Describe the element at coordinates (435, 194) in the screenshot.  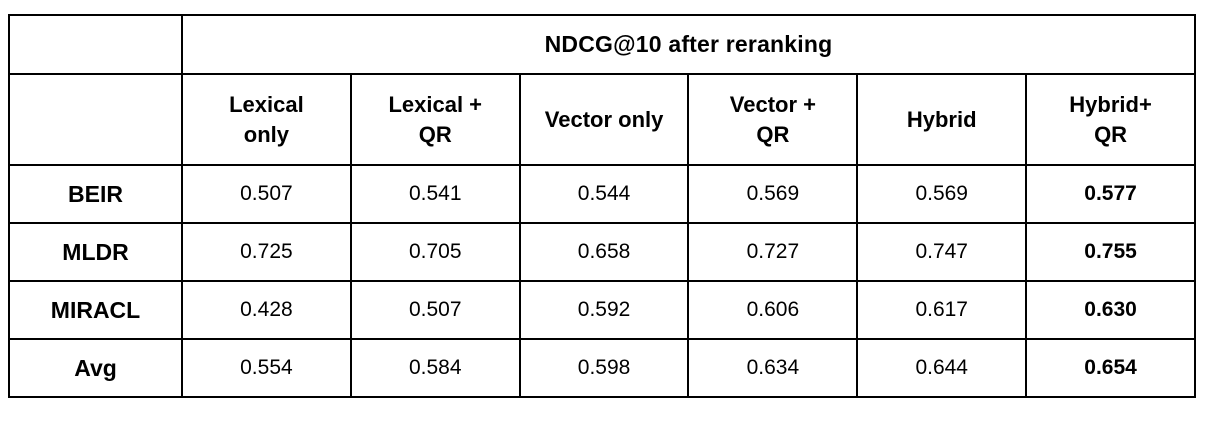
I see `cell-value: 0.541` at that location.